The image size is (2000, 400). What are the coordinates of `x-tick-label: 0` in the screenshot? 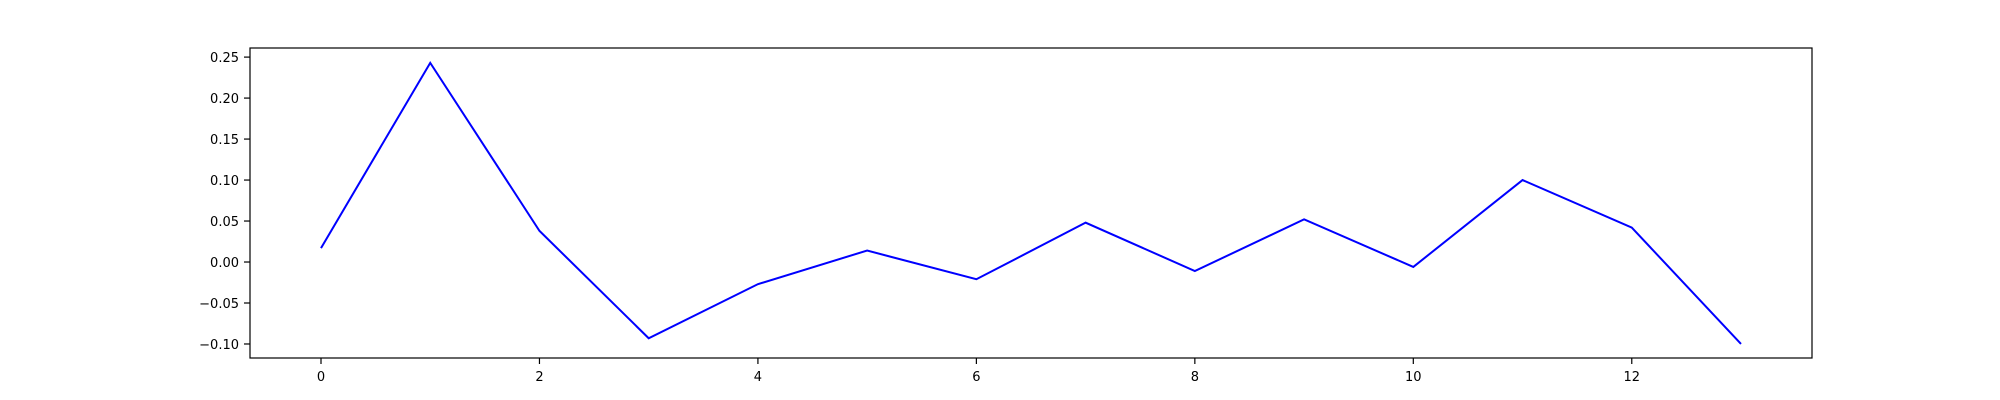 It's located at (321, 377).